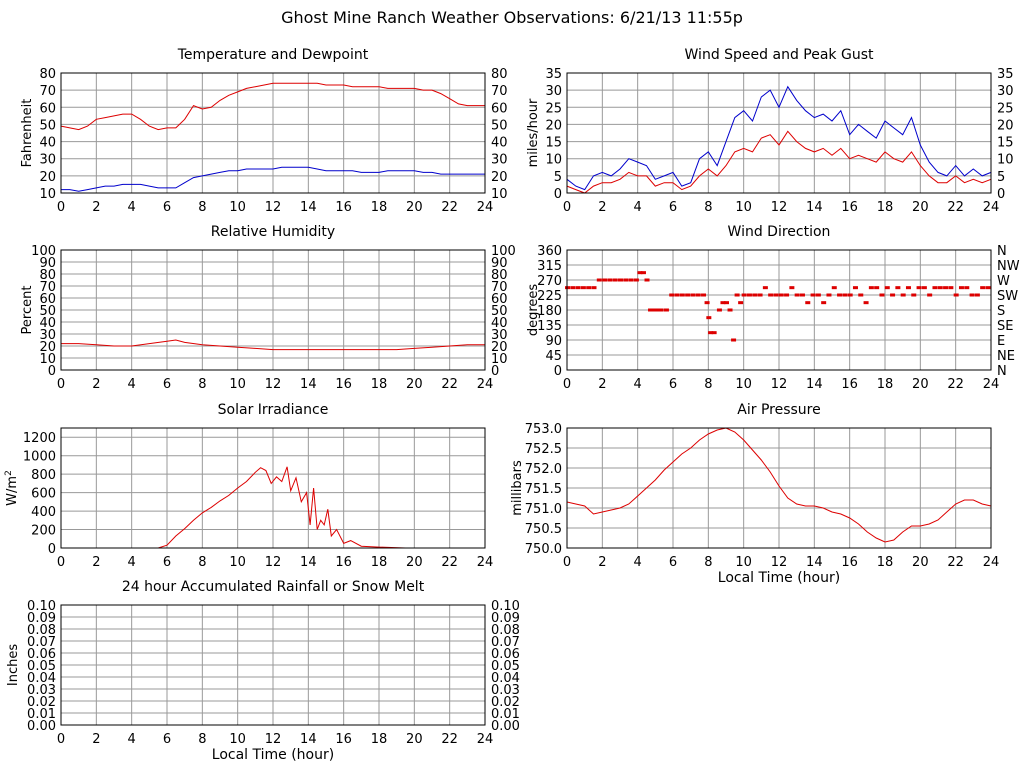 This screenshot has width=1024, height=768. I want to click on right-tick-label: 70, so click(499, 287).